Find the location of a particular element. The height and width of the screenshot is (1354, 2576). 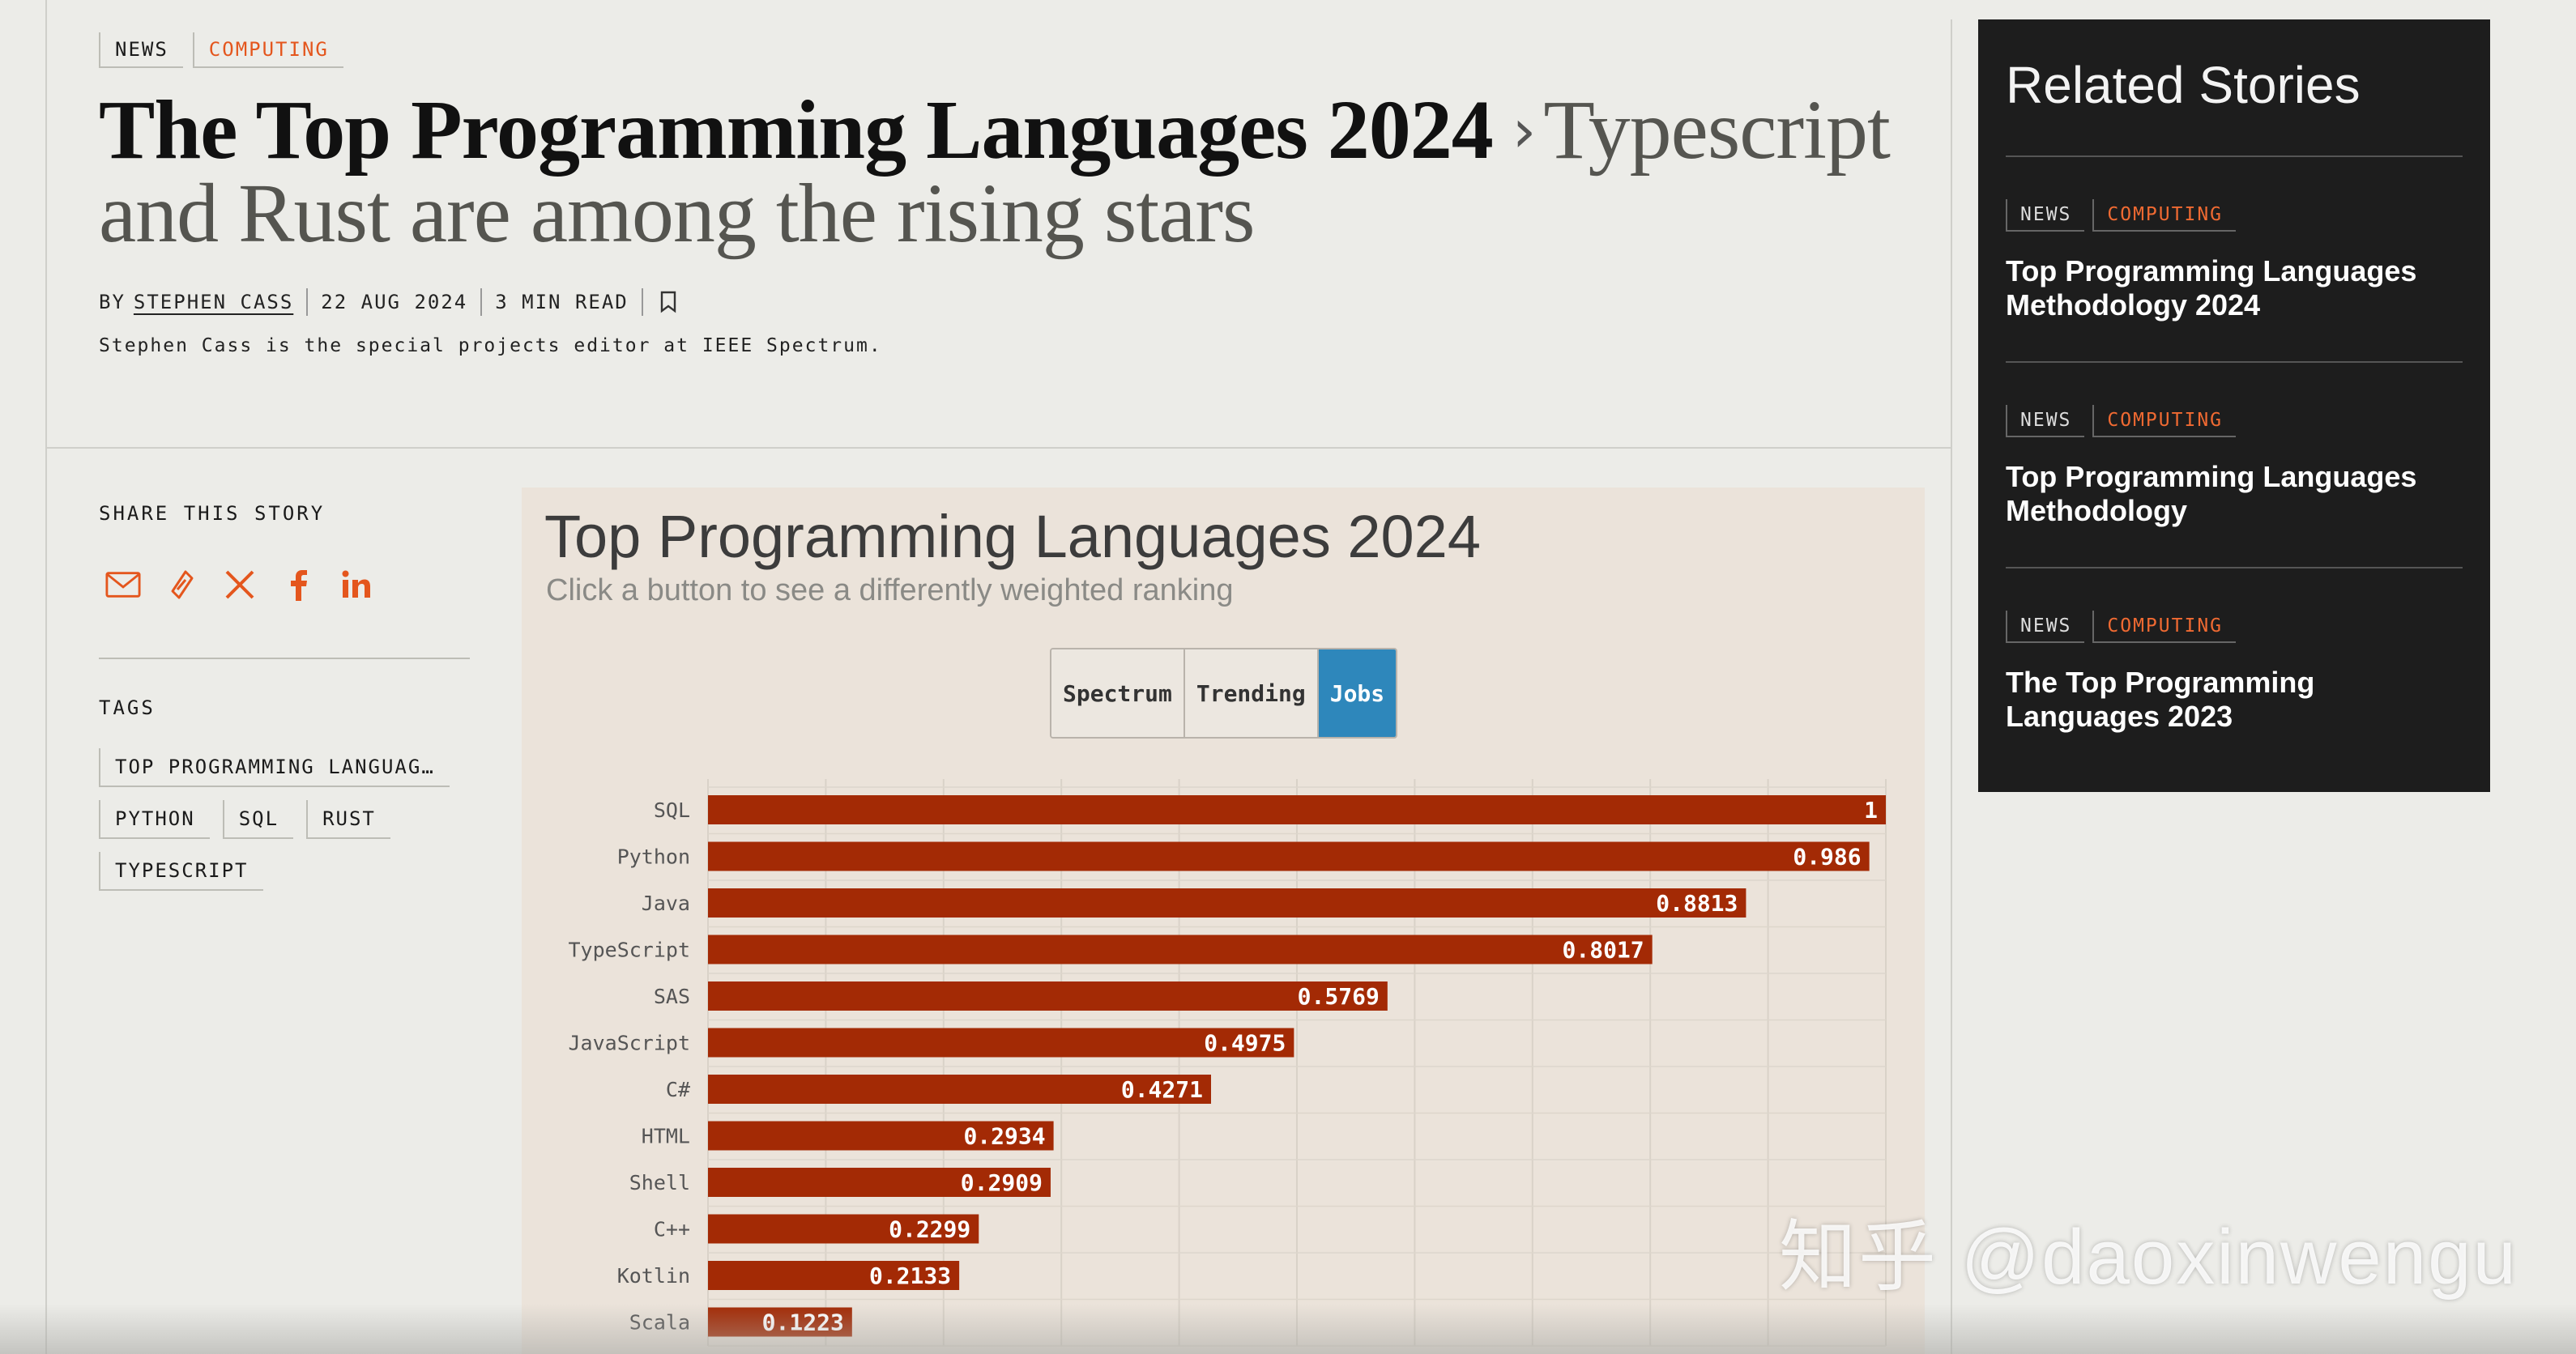

value-label: 0.8813 is located at coordinates (1697, 903).